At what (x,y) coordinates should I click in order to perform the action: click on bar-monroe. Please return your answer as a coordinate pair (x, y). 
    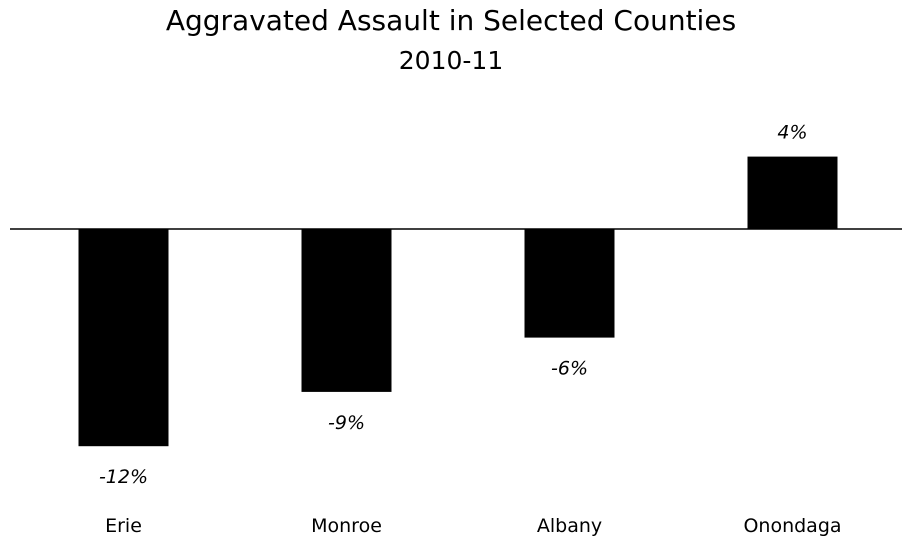
    Looking at the image, I should click on (346, 310).